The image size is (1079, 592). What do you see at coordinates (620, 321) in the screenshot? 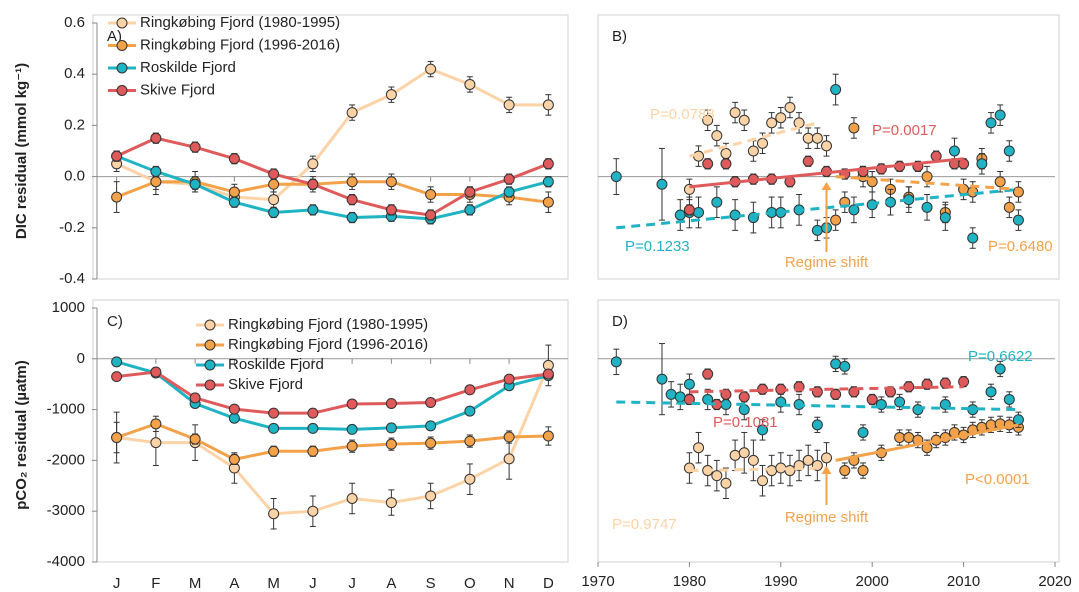
I see `panel-label: D)` at bounding box center [620, 321].